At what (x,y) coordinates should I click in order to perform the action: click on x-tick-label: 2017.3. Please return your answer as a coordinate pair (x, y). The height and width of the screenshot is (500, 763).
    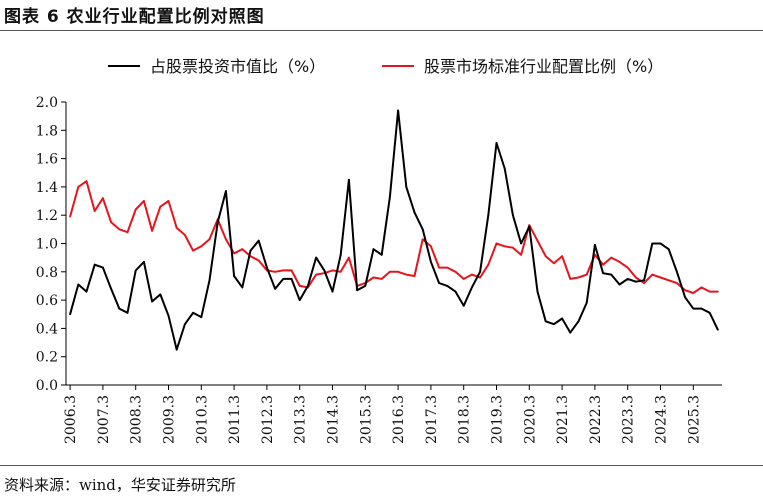
    Looking at the image, I should click on (432, 419).